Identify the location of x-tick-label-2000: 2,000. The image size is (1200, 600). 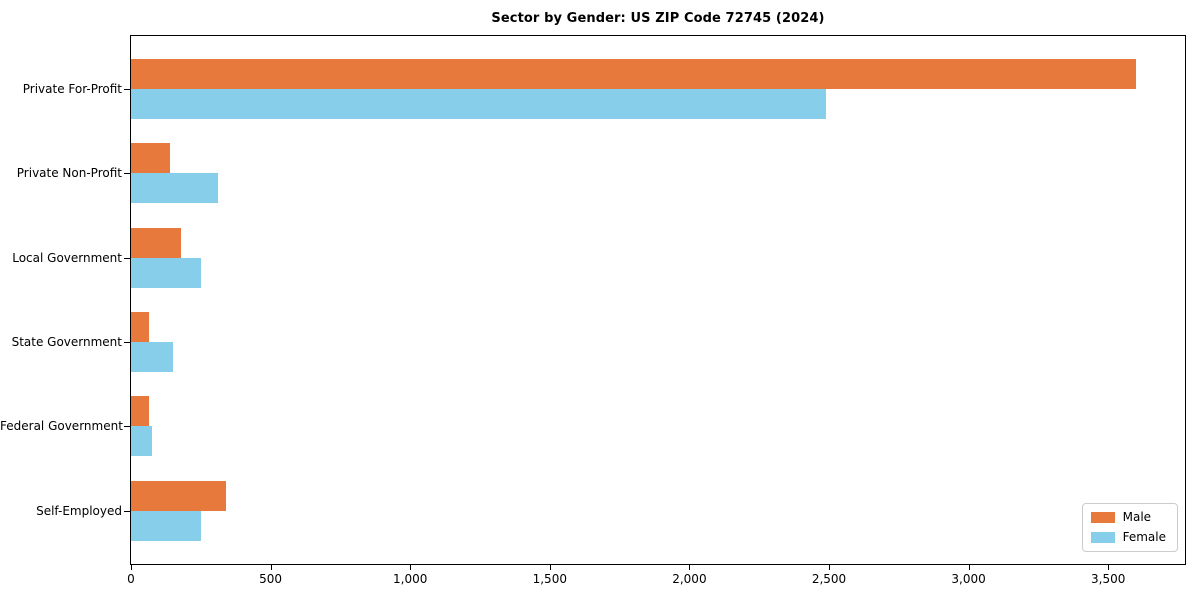
(689, 579).